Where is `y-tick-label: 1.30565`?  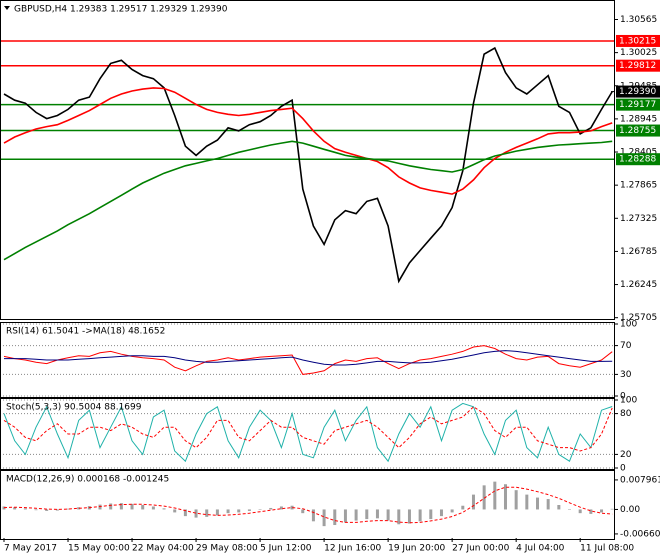 y-tick-label: 1.30565 is located at coordinates (638, 20).